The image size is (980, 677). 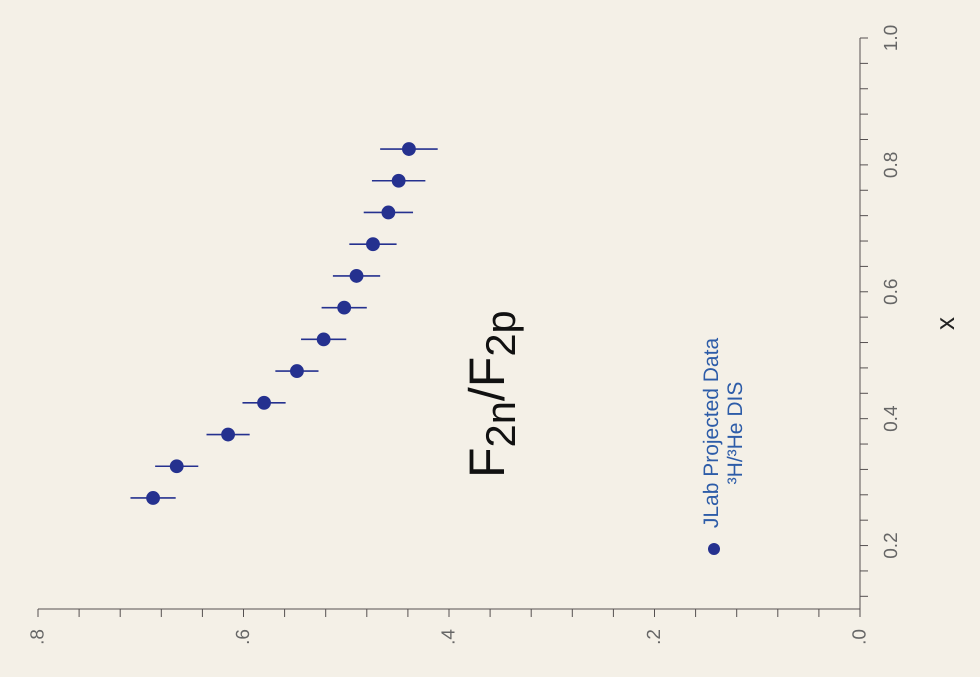 What do you see at coordinates (945, 323) in the screenshot?
I see `y-axis-title: x` at bounding box center [945, 323].